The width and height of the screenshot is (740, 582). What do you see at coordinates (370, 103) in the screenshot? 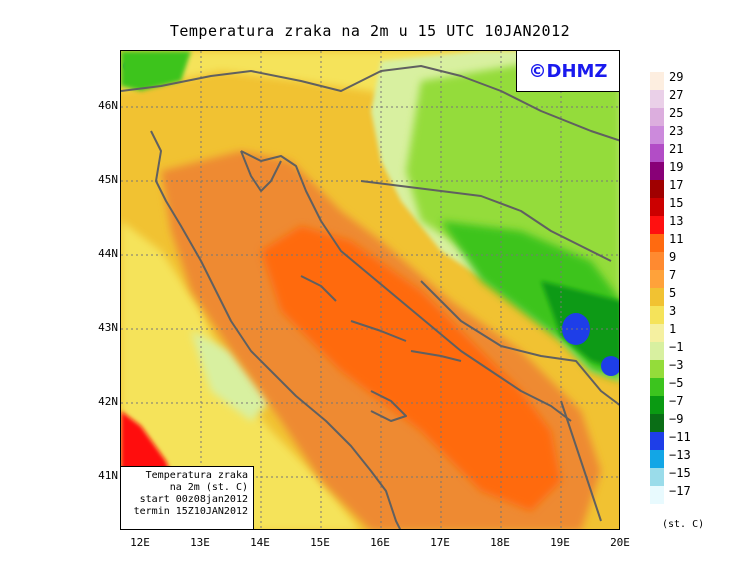
I see `northern-border` at bounding box center [370, 103].